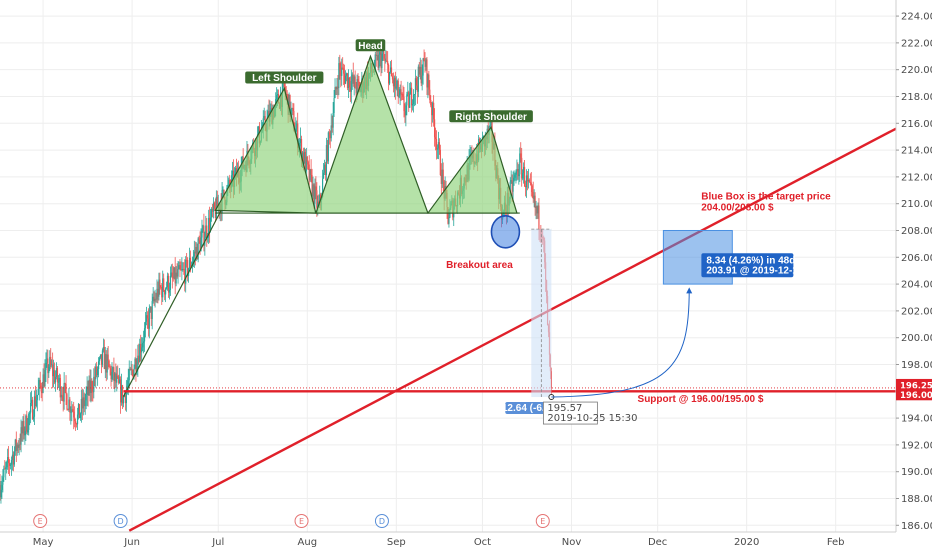 This screenshot has height=550, width=932. What do you see at coordinates (916, 472) in the screenshot?
I see `y-tick-label: 190.00` at bounding box center [916, 472].